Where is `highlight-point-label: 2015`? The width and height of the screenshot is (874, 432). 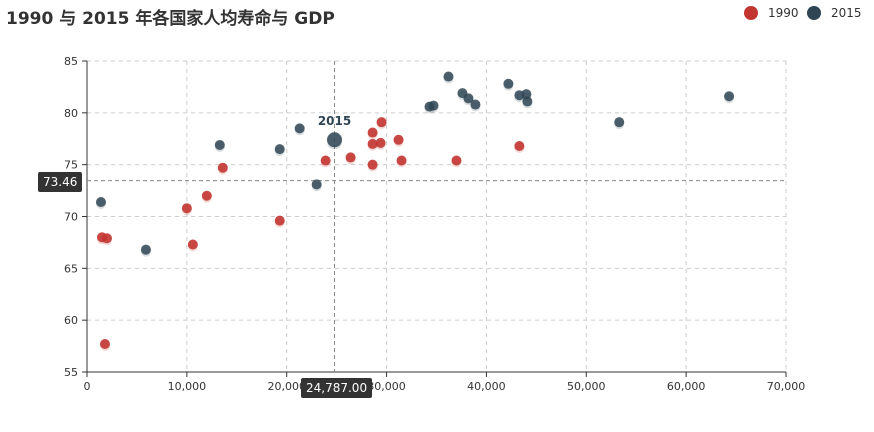
highlight-point-label: 2015 is located at coordinates (334, 121).